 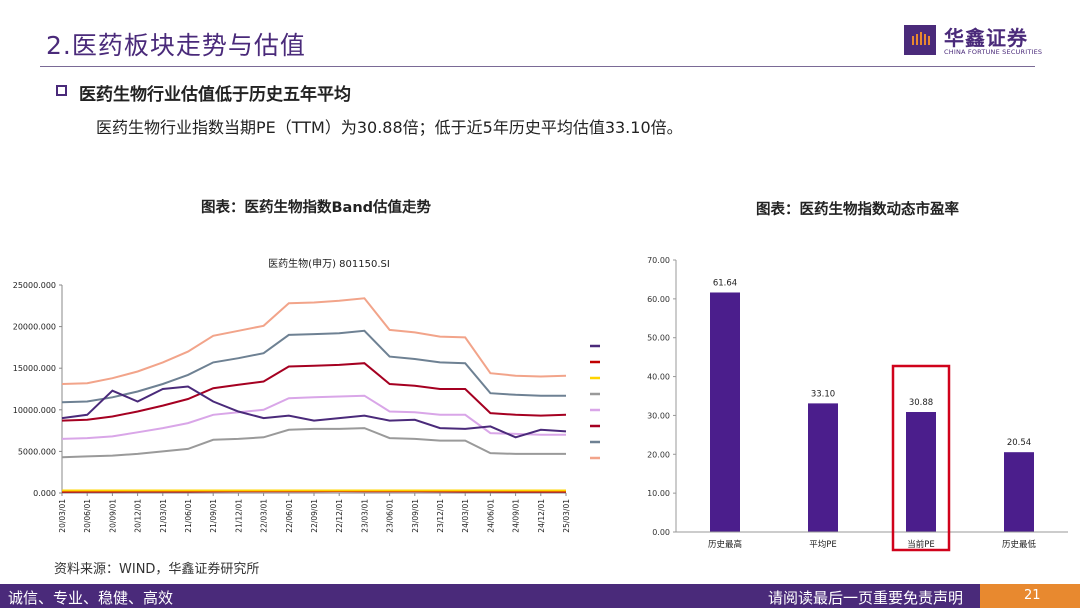 I want to click on title-divider, so click(x=537, y=66).